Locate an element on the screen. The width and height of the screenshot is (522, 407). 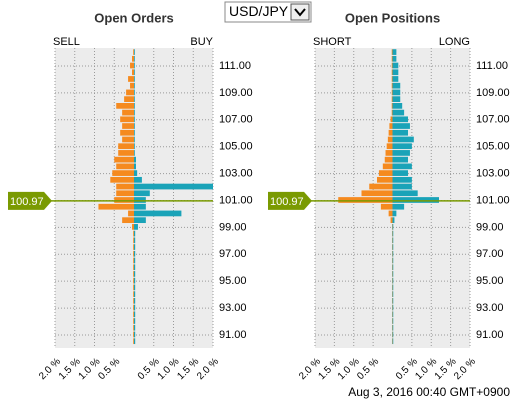
current-price-tag is located at coordinates (30, 200).